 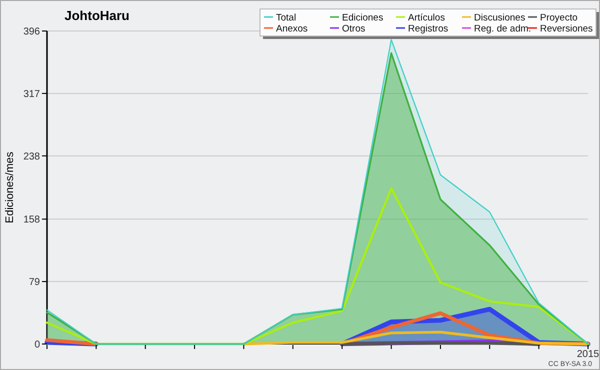 I want to click on legend-label: Reg. de adm., so click(x=503, y=28).